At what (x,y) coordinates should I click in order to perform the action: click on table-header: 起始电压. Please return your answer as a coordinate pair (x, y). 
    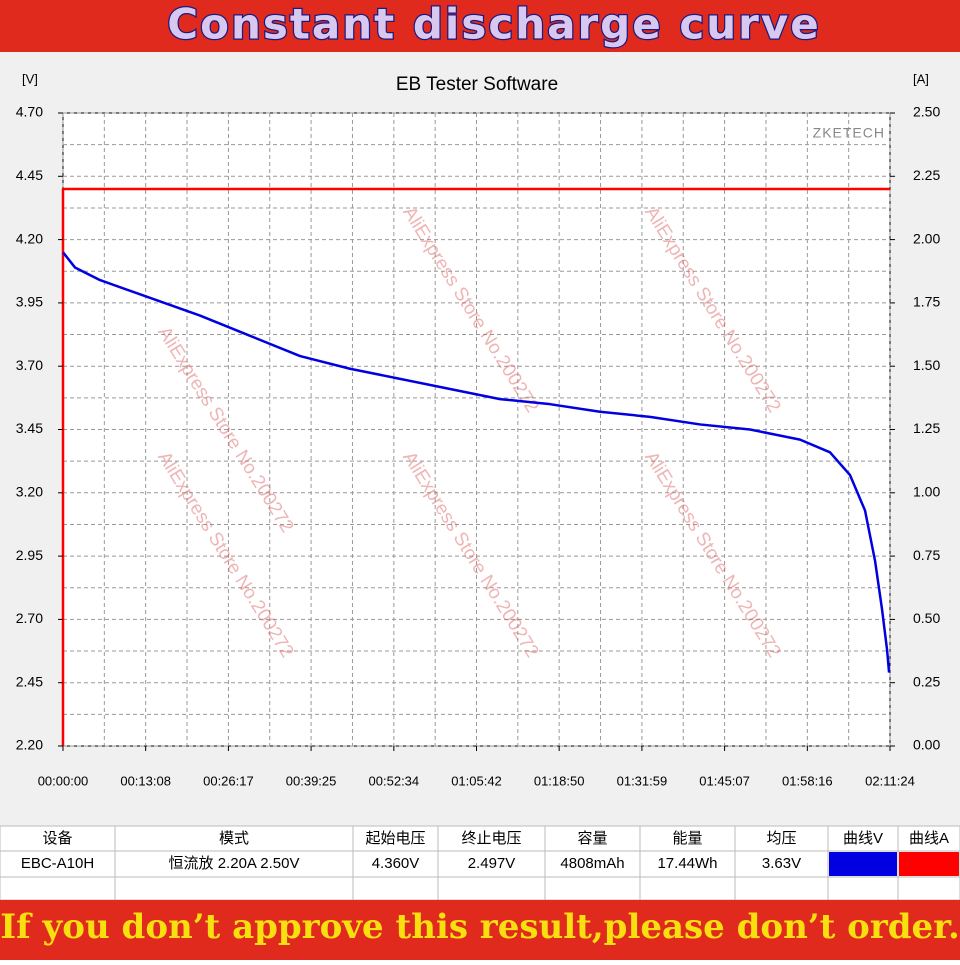
    Looking at the image, I should click on (395, 838).